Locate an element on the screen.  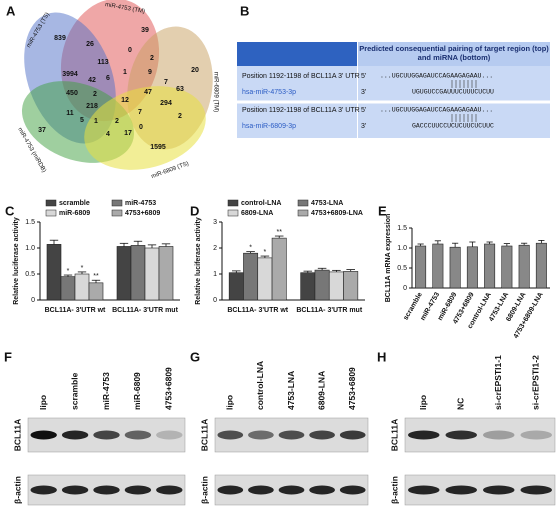
venn-count: 839 is located at coordinates (60, 38).